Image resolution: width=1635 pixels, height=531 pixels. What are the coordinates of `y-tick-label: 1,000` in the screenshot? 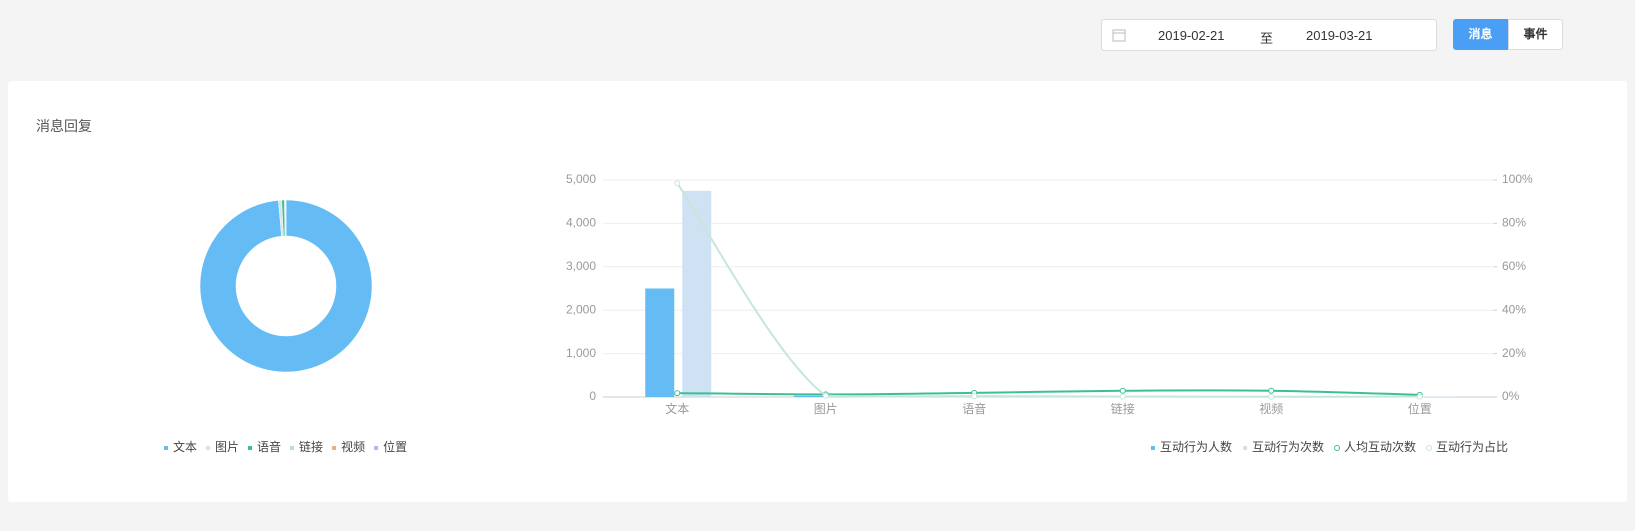 It's located at (581, 353).